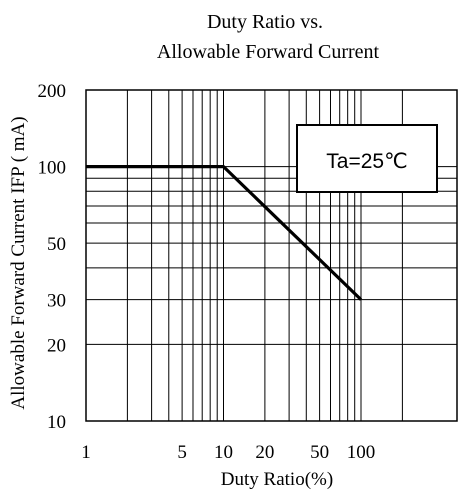  What do you see at coordinates (56, 345) in the screenshot?
I see `y-tick-label: 20` at bounding box center [56, 345].